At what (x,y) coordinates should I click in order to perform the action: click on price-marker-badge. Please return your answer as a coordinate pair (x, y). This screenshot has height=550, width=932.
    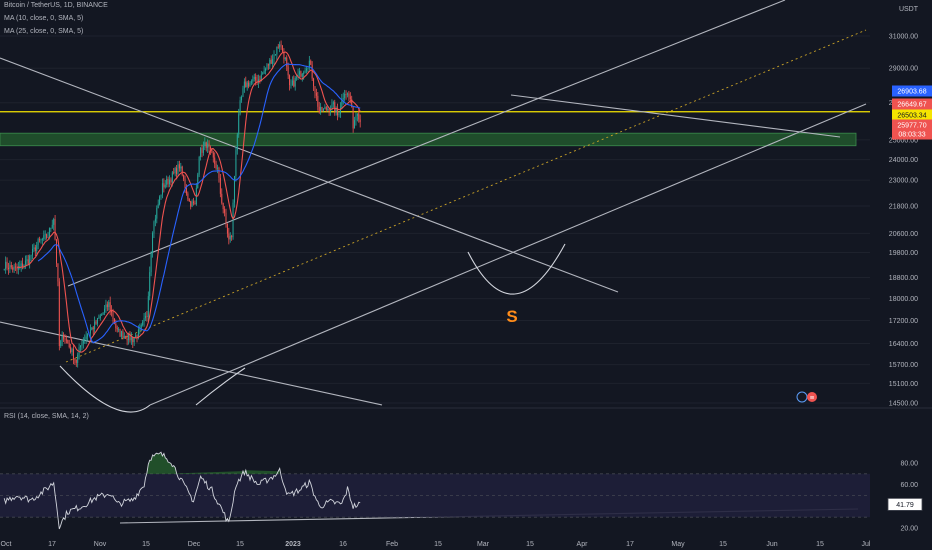
    Looking at the image, I should click on (912, 134).